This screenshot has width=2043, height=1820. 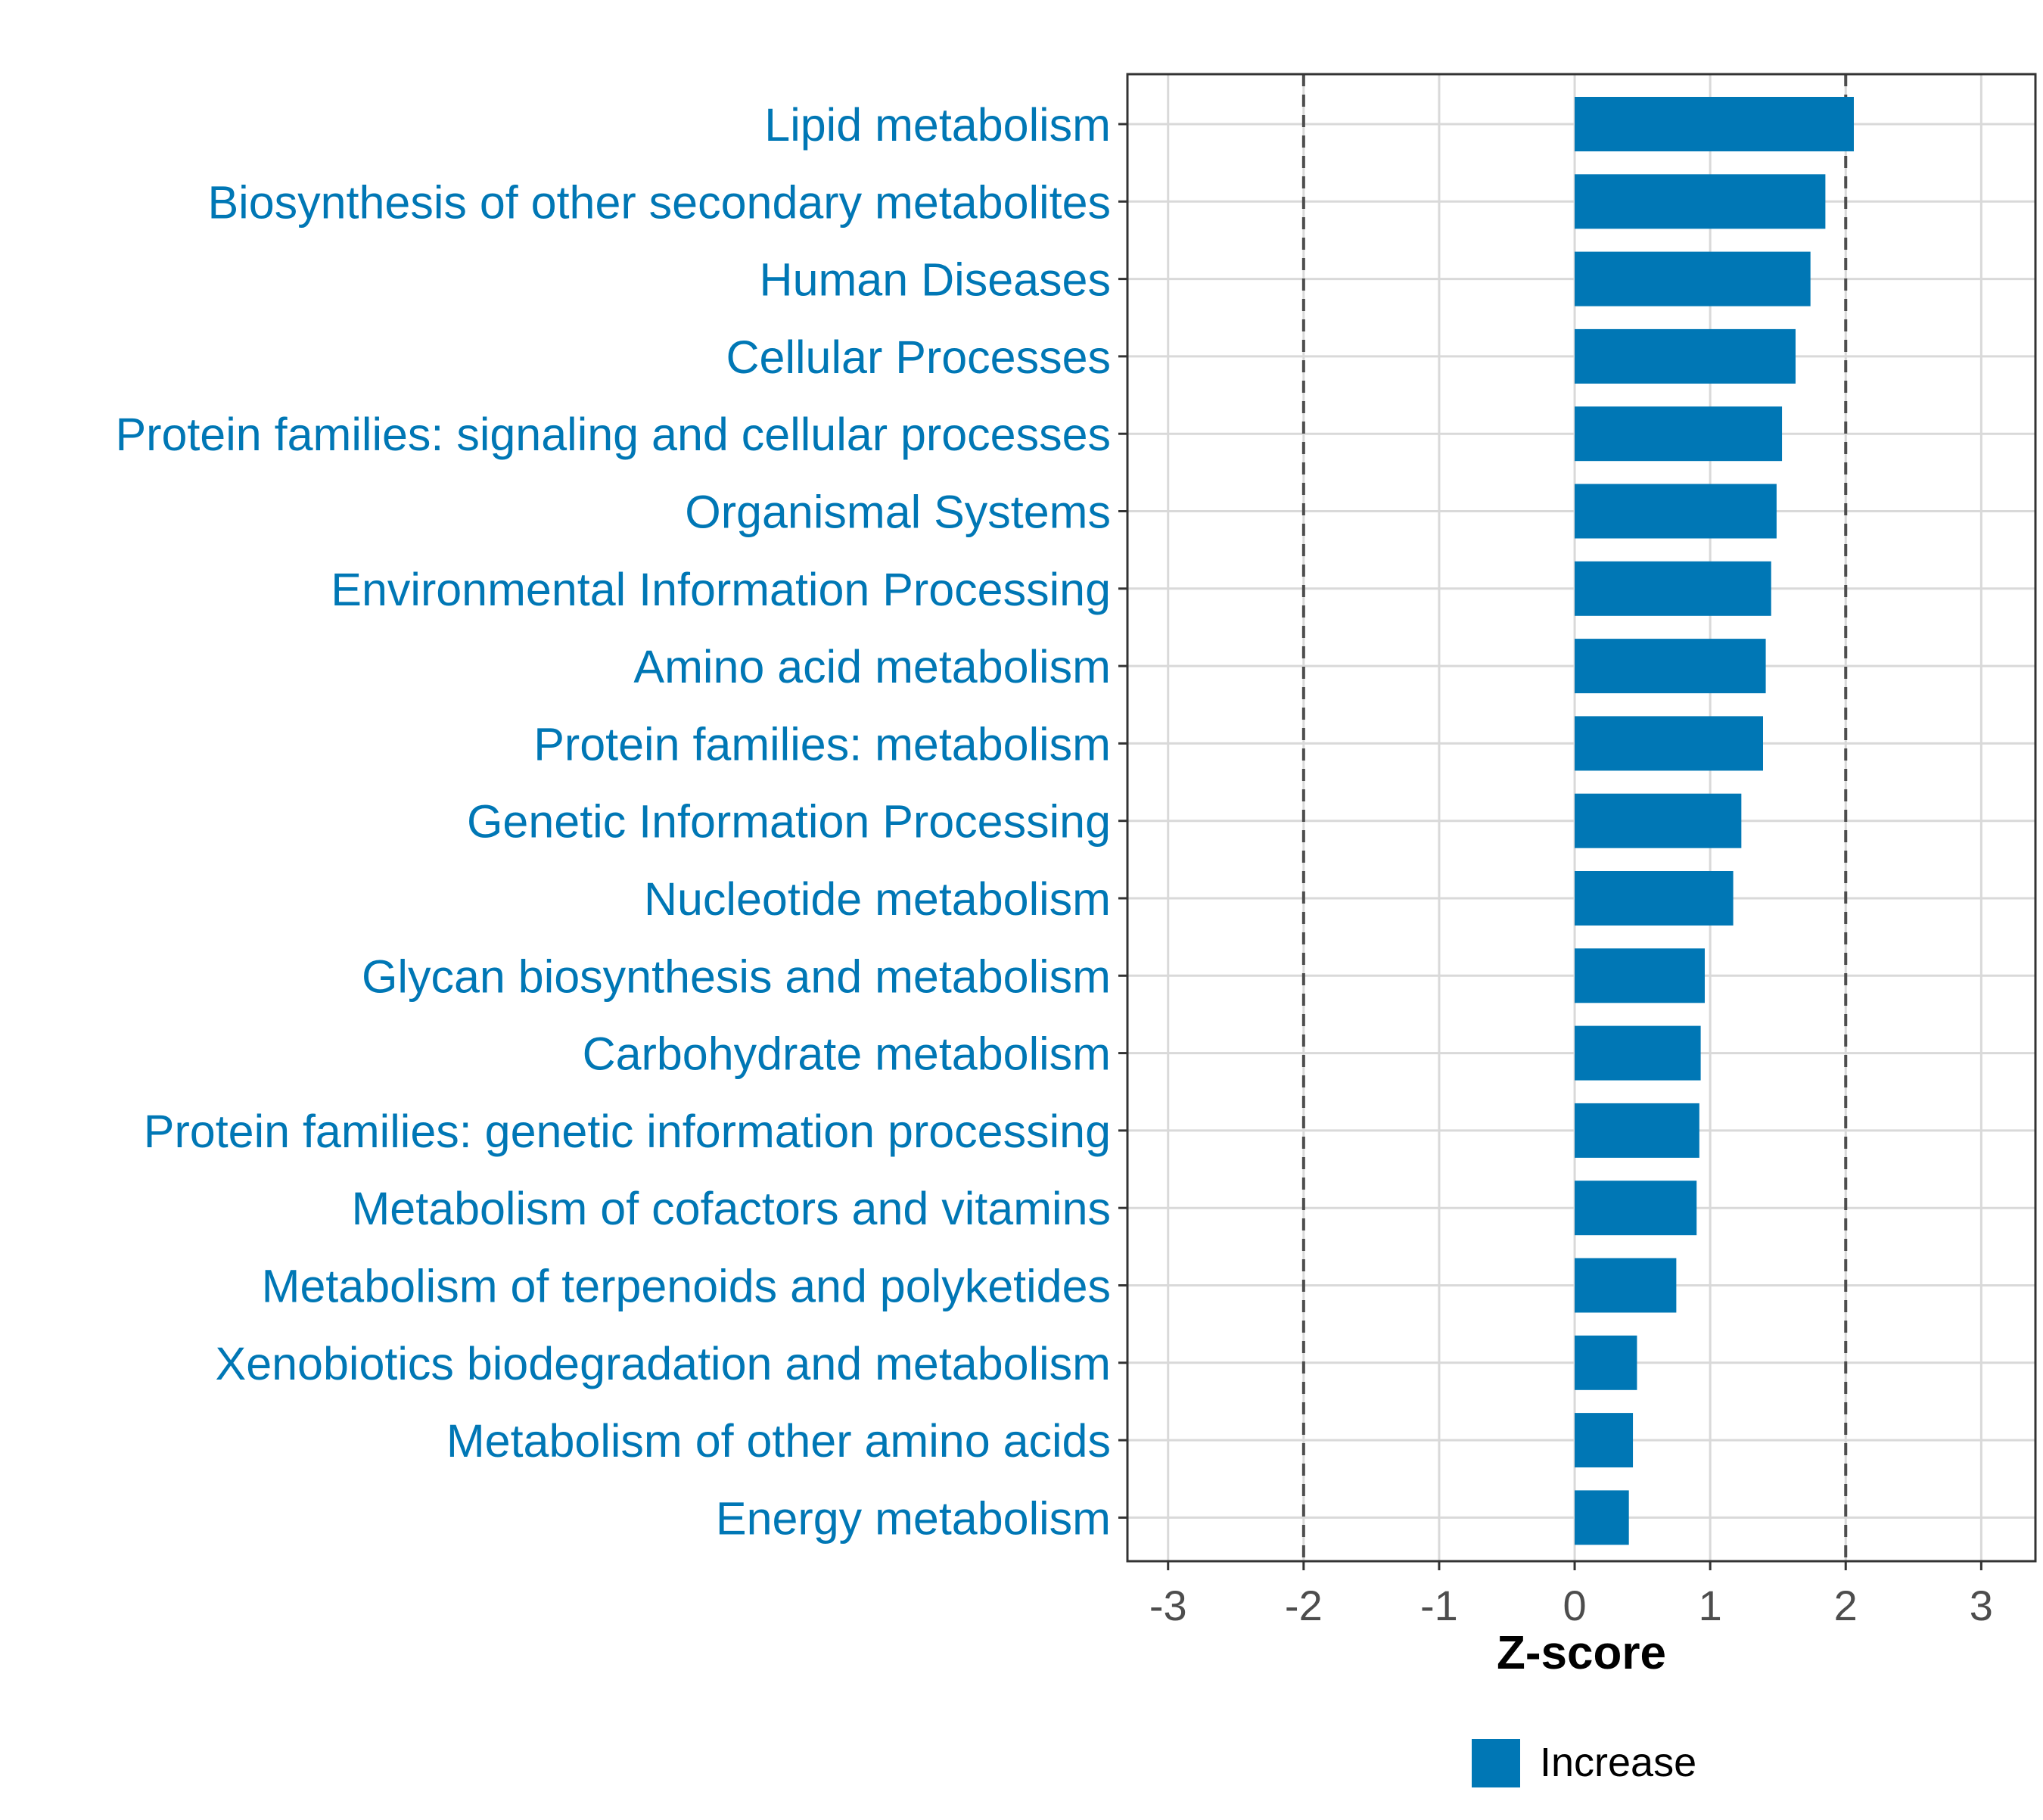 I want to click on category-label: Nucleotide metabolism, so click(x=878, y=899).